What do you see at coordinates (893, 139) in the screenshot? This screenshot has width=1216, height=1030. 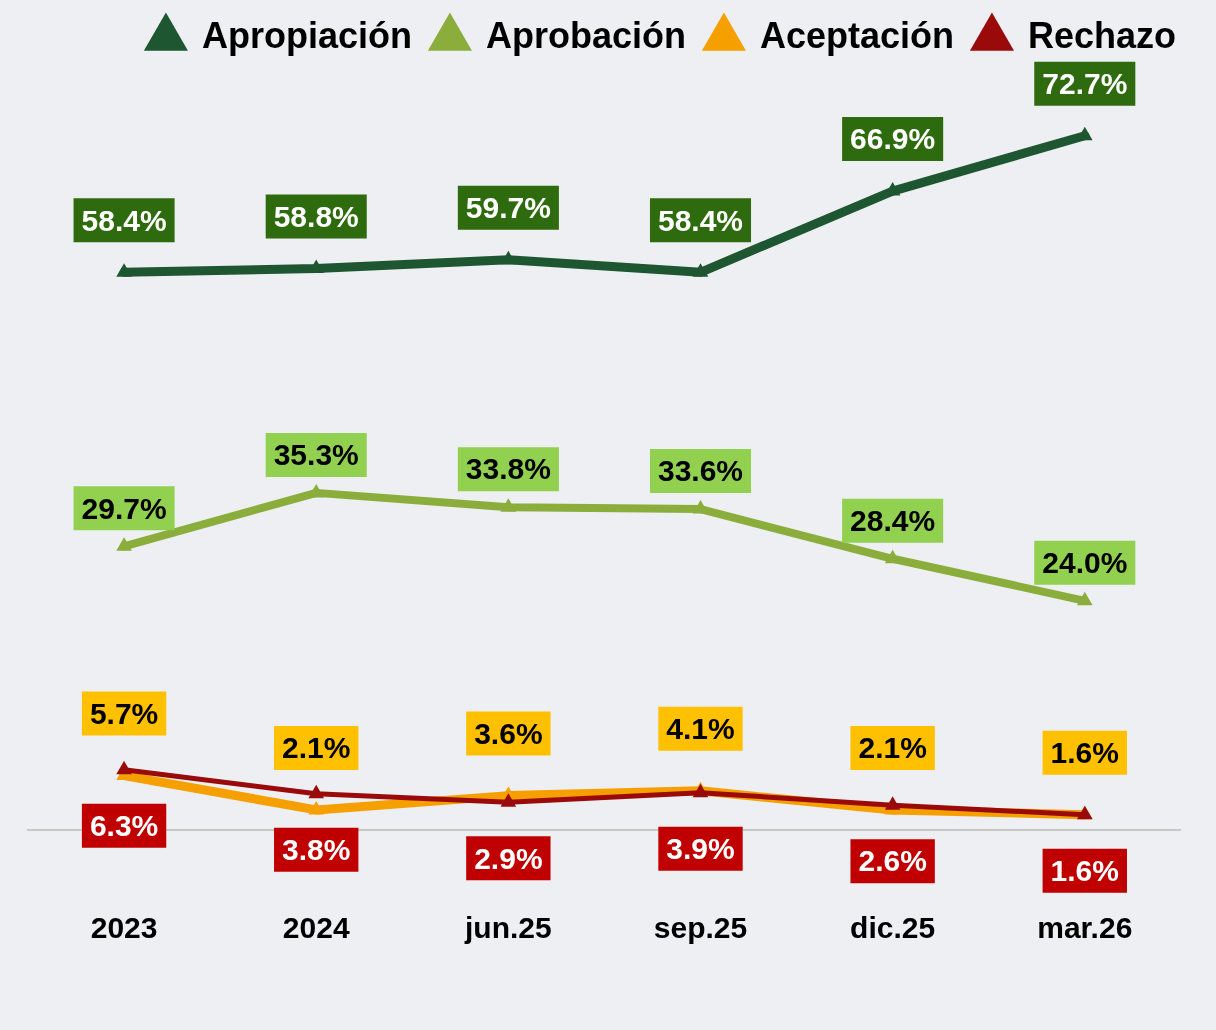 I see `data-label: 66.9%` at bounding box center [893, 139].